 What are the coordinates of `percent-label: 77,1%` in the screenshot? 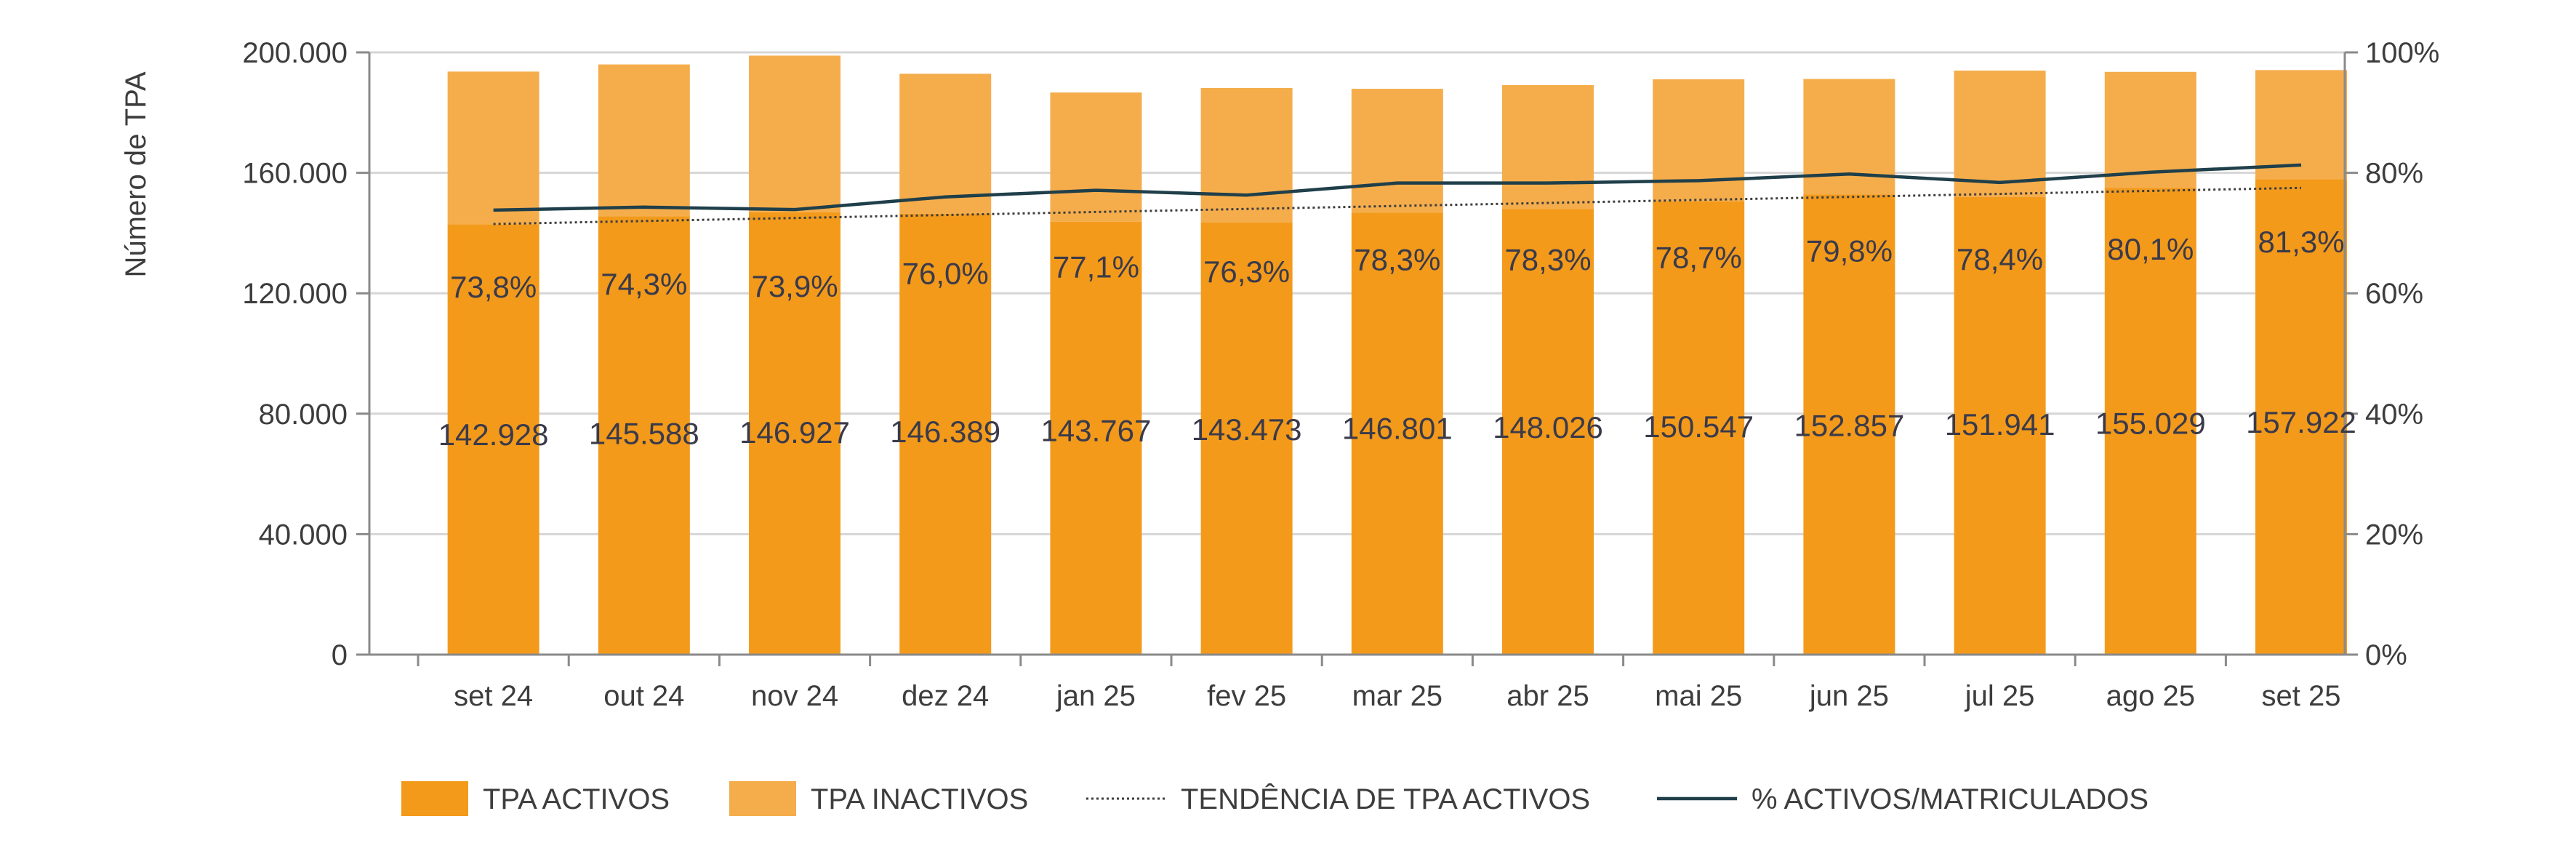 It's located at (1096, 267).